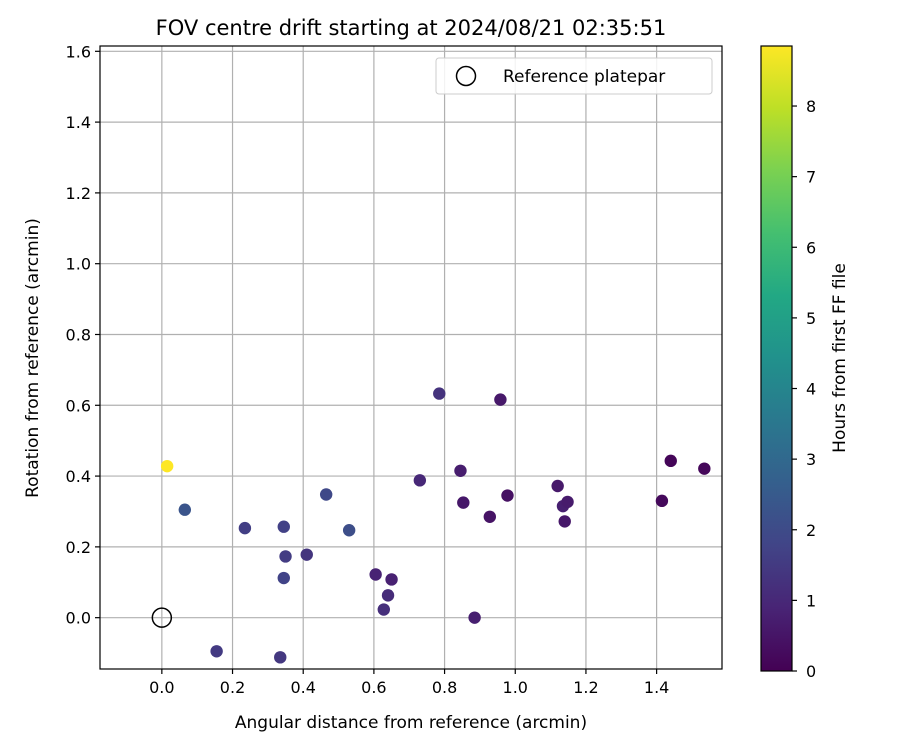 Image resolution: width=900 pixels, height=750 pixels. I want to click on y-tick-label: 1.2, so click(78, 193).